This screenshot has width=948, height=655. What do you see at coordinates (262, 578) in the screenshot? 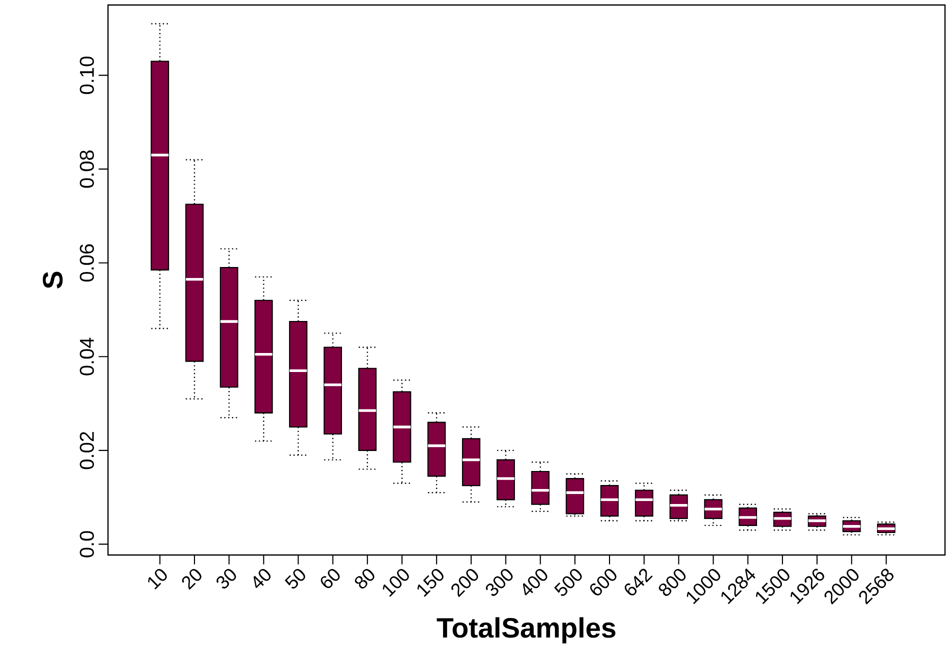
I see `x-tick-label: 40` at bounding box center [262, 578].